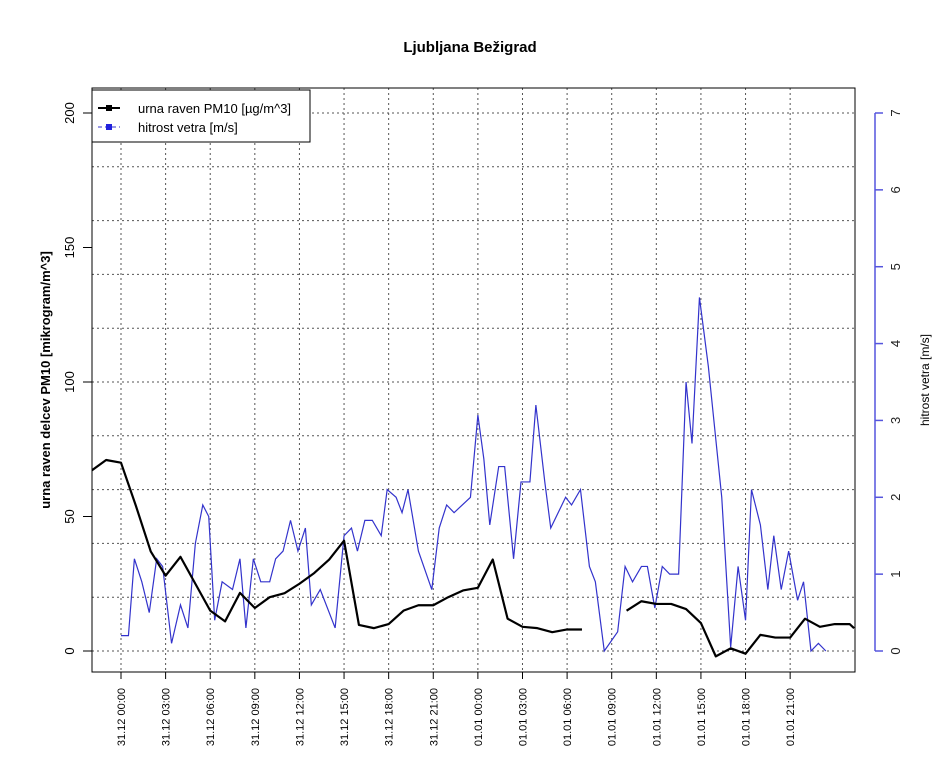 This screenshot has width=940, height=764. I want to click on y2-tick-label: 0, so click(895, 650).